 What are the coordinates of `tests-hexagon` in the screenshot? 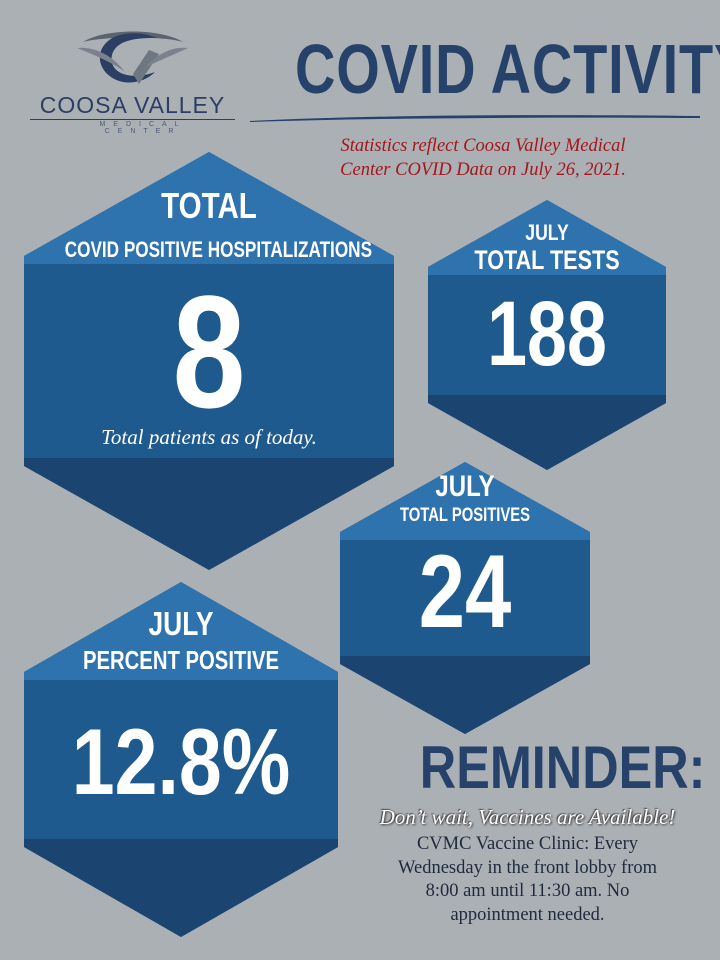 It's located at (547, 335).